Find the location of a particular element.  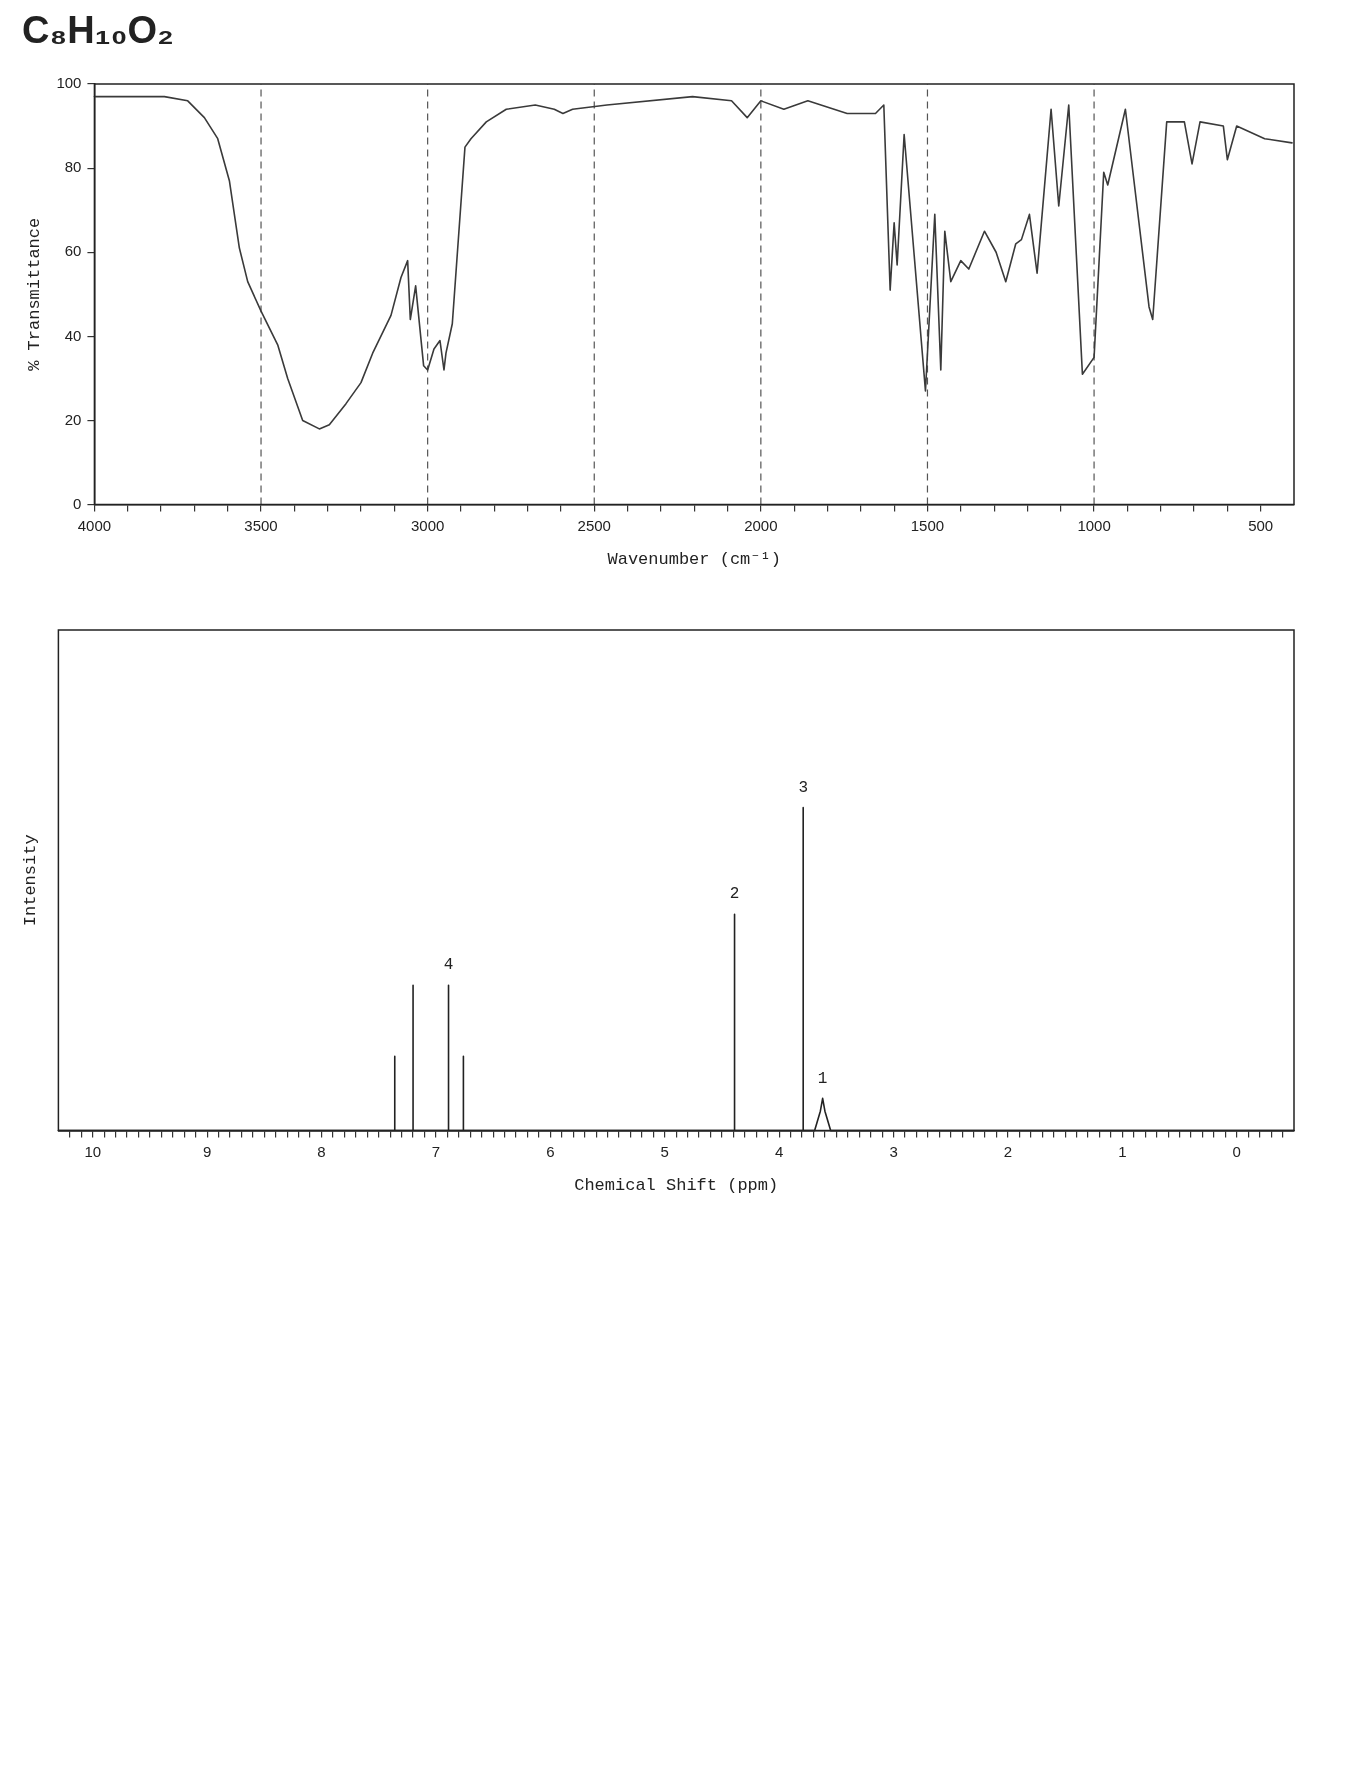

annotation: 3 is located at coordinates (803, 787).